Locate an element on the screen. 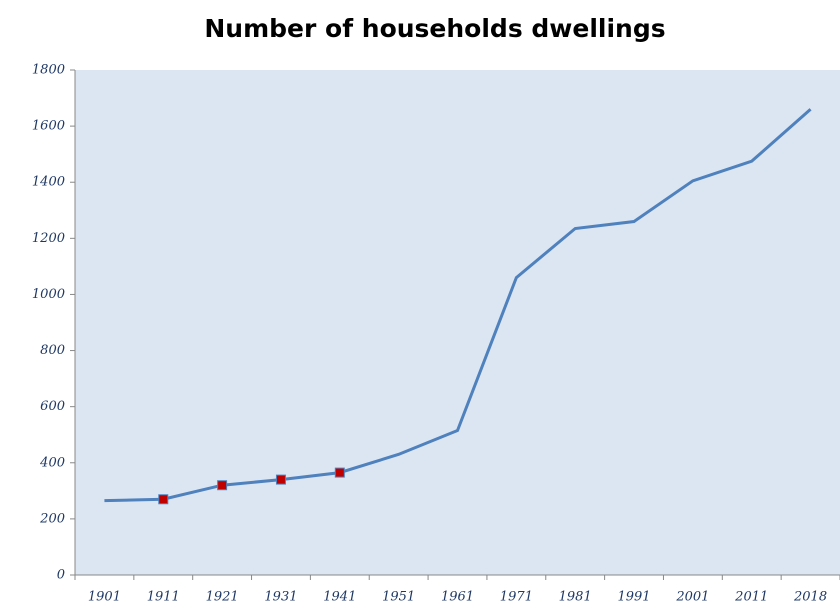  y-tick-label: 800 is located at coordinates (52, 350).